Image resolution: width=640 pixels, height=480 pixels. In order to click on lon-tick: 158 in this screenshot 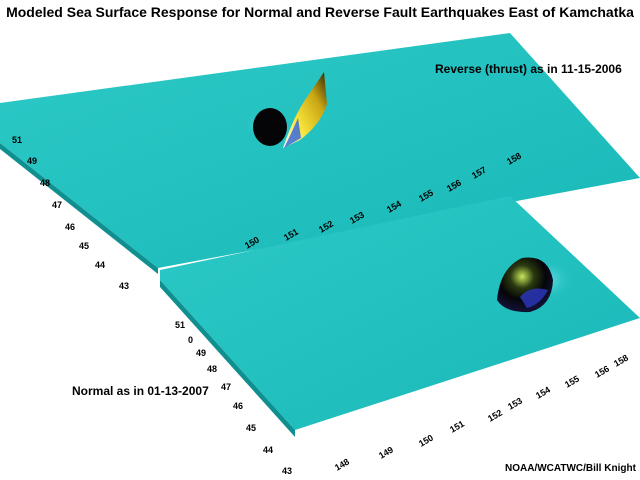, I will do `click(621, 361)`.